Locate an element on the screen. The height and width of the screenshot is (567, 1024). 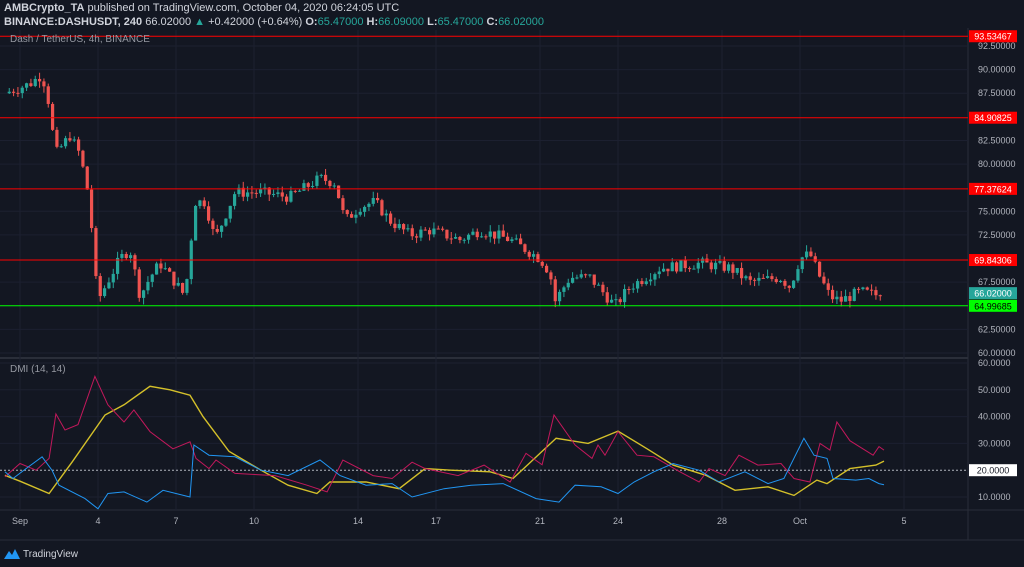
dmi-reference-label-bg is located at coordinates (993, 470).